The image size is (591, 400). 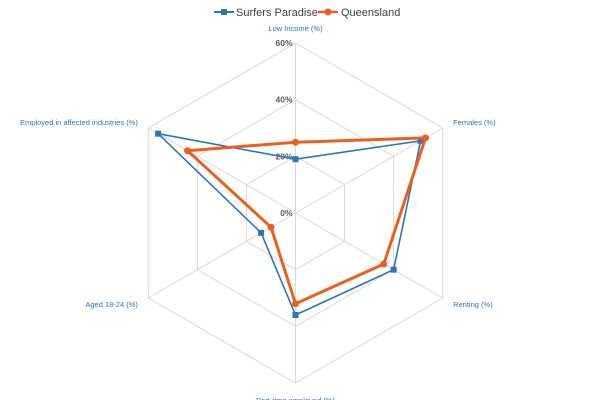 I want to click on point-queensland-employed-in-affected-industries, so click(x=187, y=151).